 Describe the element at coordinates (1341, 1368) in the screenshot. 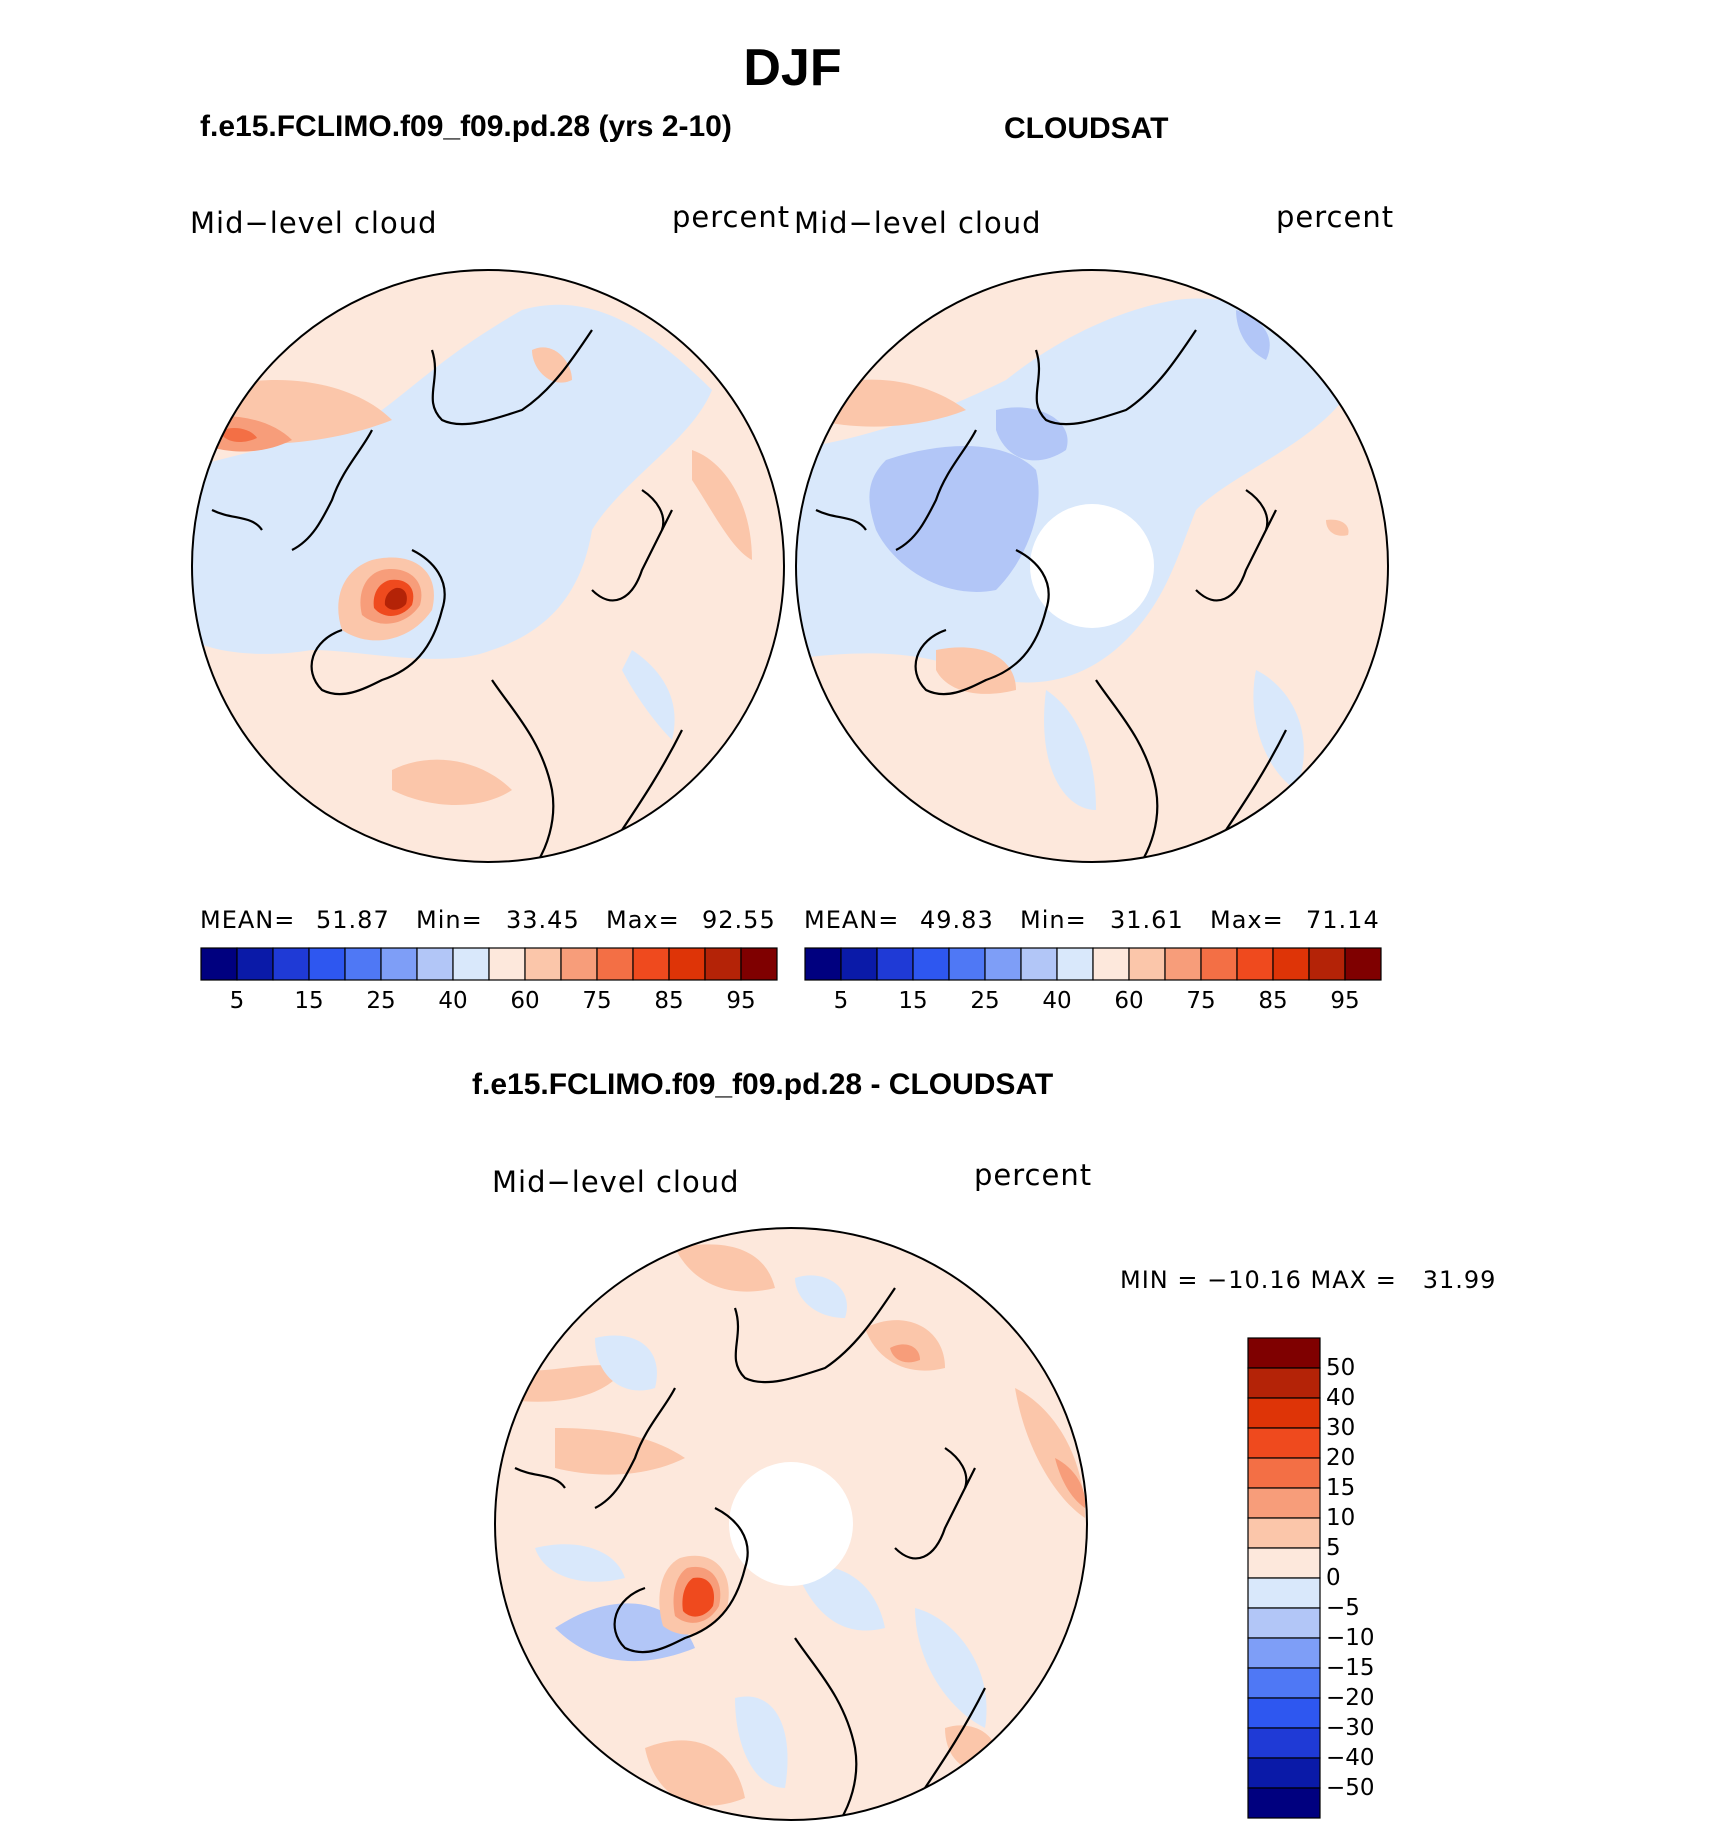

I see `panel3-colorbar-tick-label: 50` at that location.